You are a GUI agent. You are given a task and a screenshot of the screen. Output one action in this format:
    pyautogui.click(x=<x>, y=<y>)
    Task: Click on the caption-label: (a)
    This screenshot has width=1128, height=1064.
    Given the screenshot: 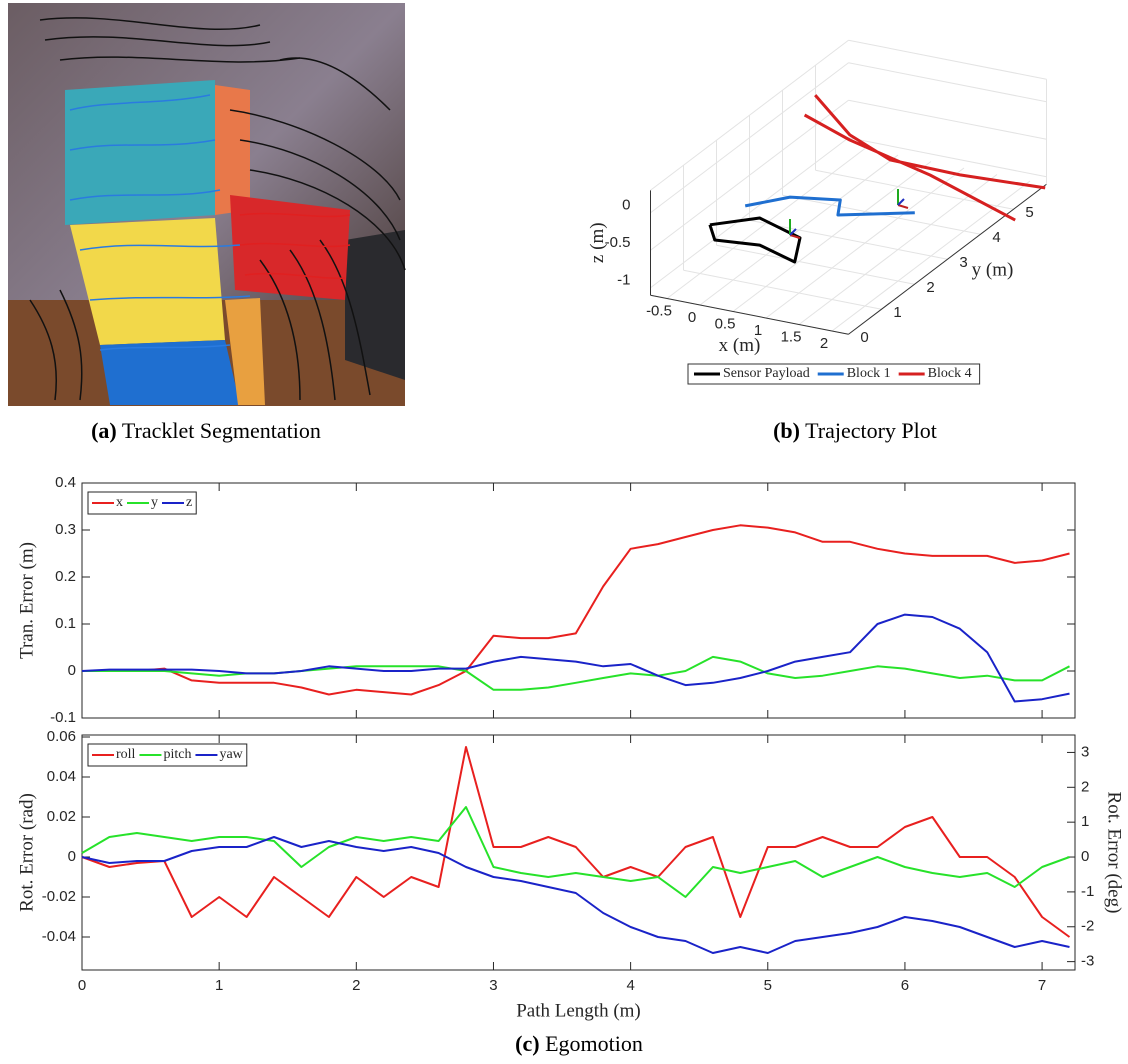 What is the action you would take?
    pyautogui.click(x=104, y=430)
    